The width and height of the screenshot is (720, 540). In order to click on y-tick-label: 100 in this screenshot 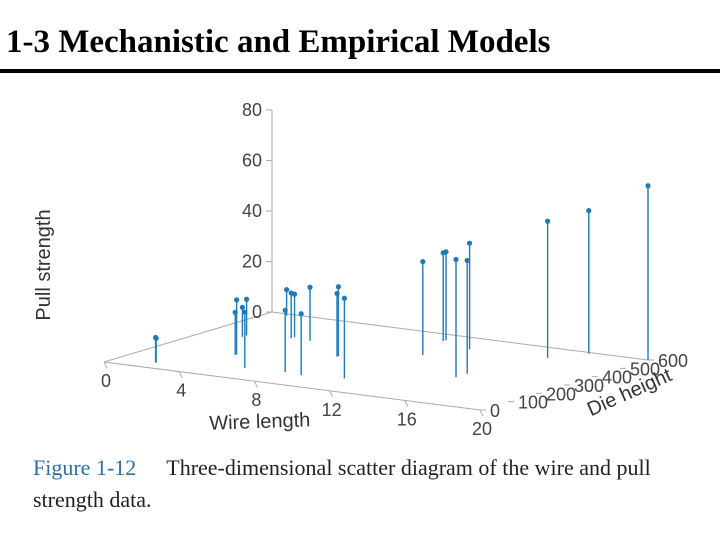, I will do `click(533, 403)`.